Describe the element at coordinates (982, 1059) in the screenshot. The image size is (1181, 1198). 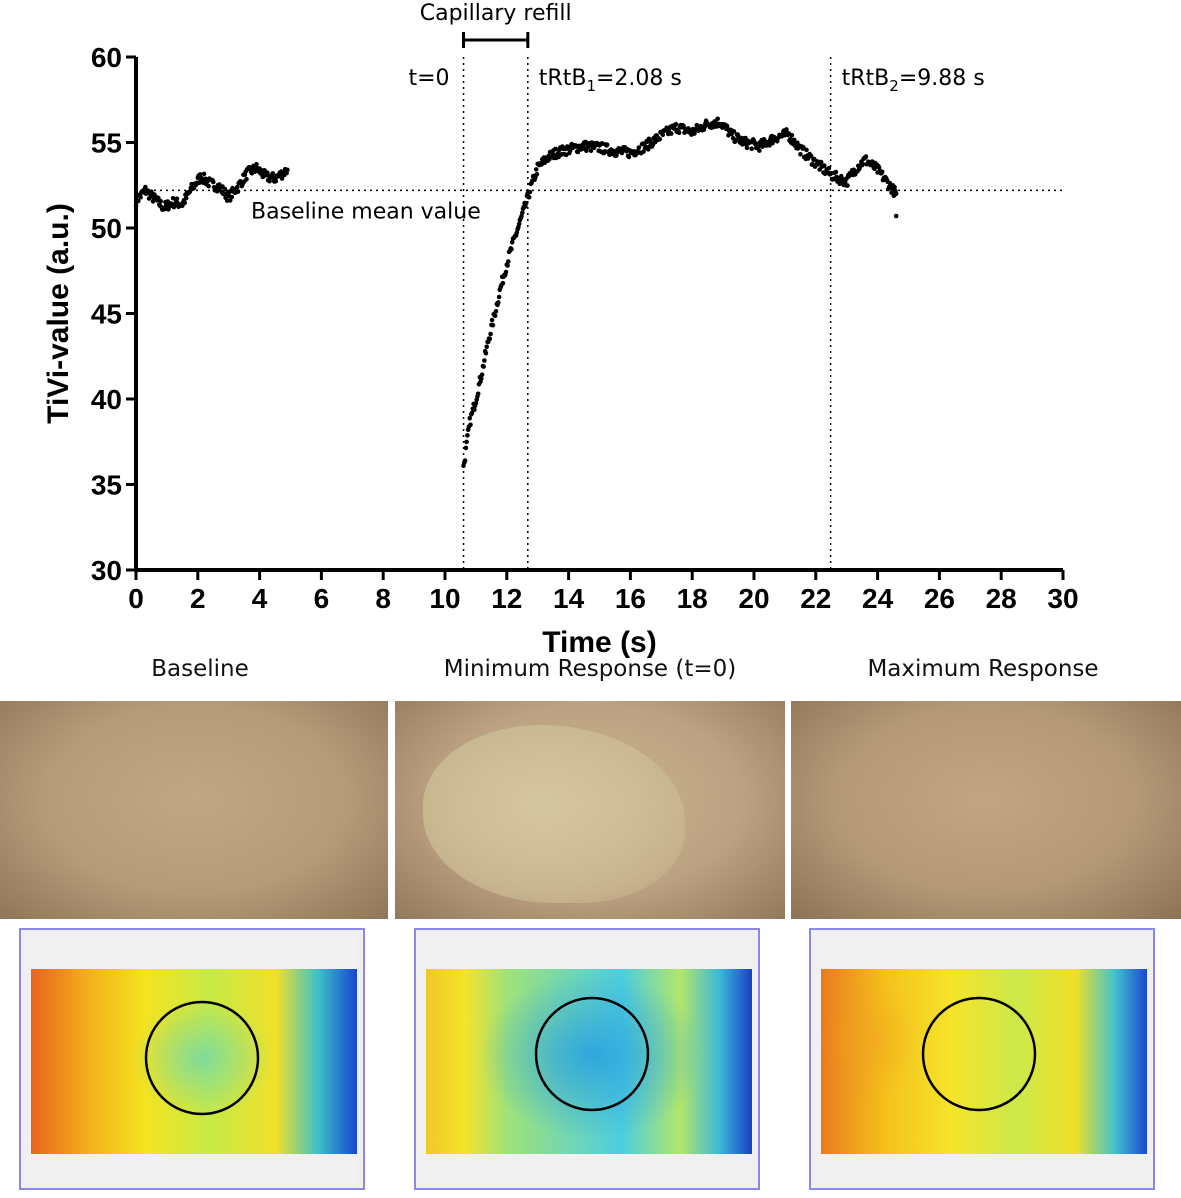
I see `heatmap-maximum` at that location.